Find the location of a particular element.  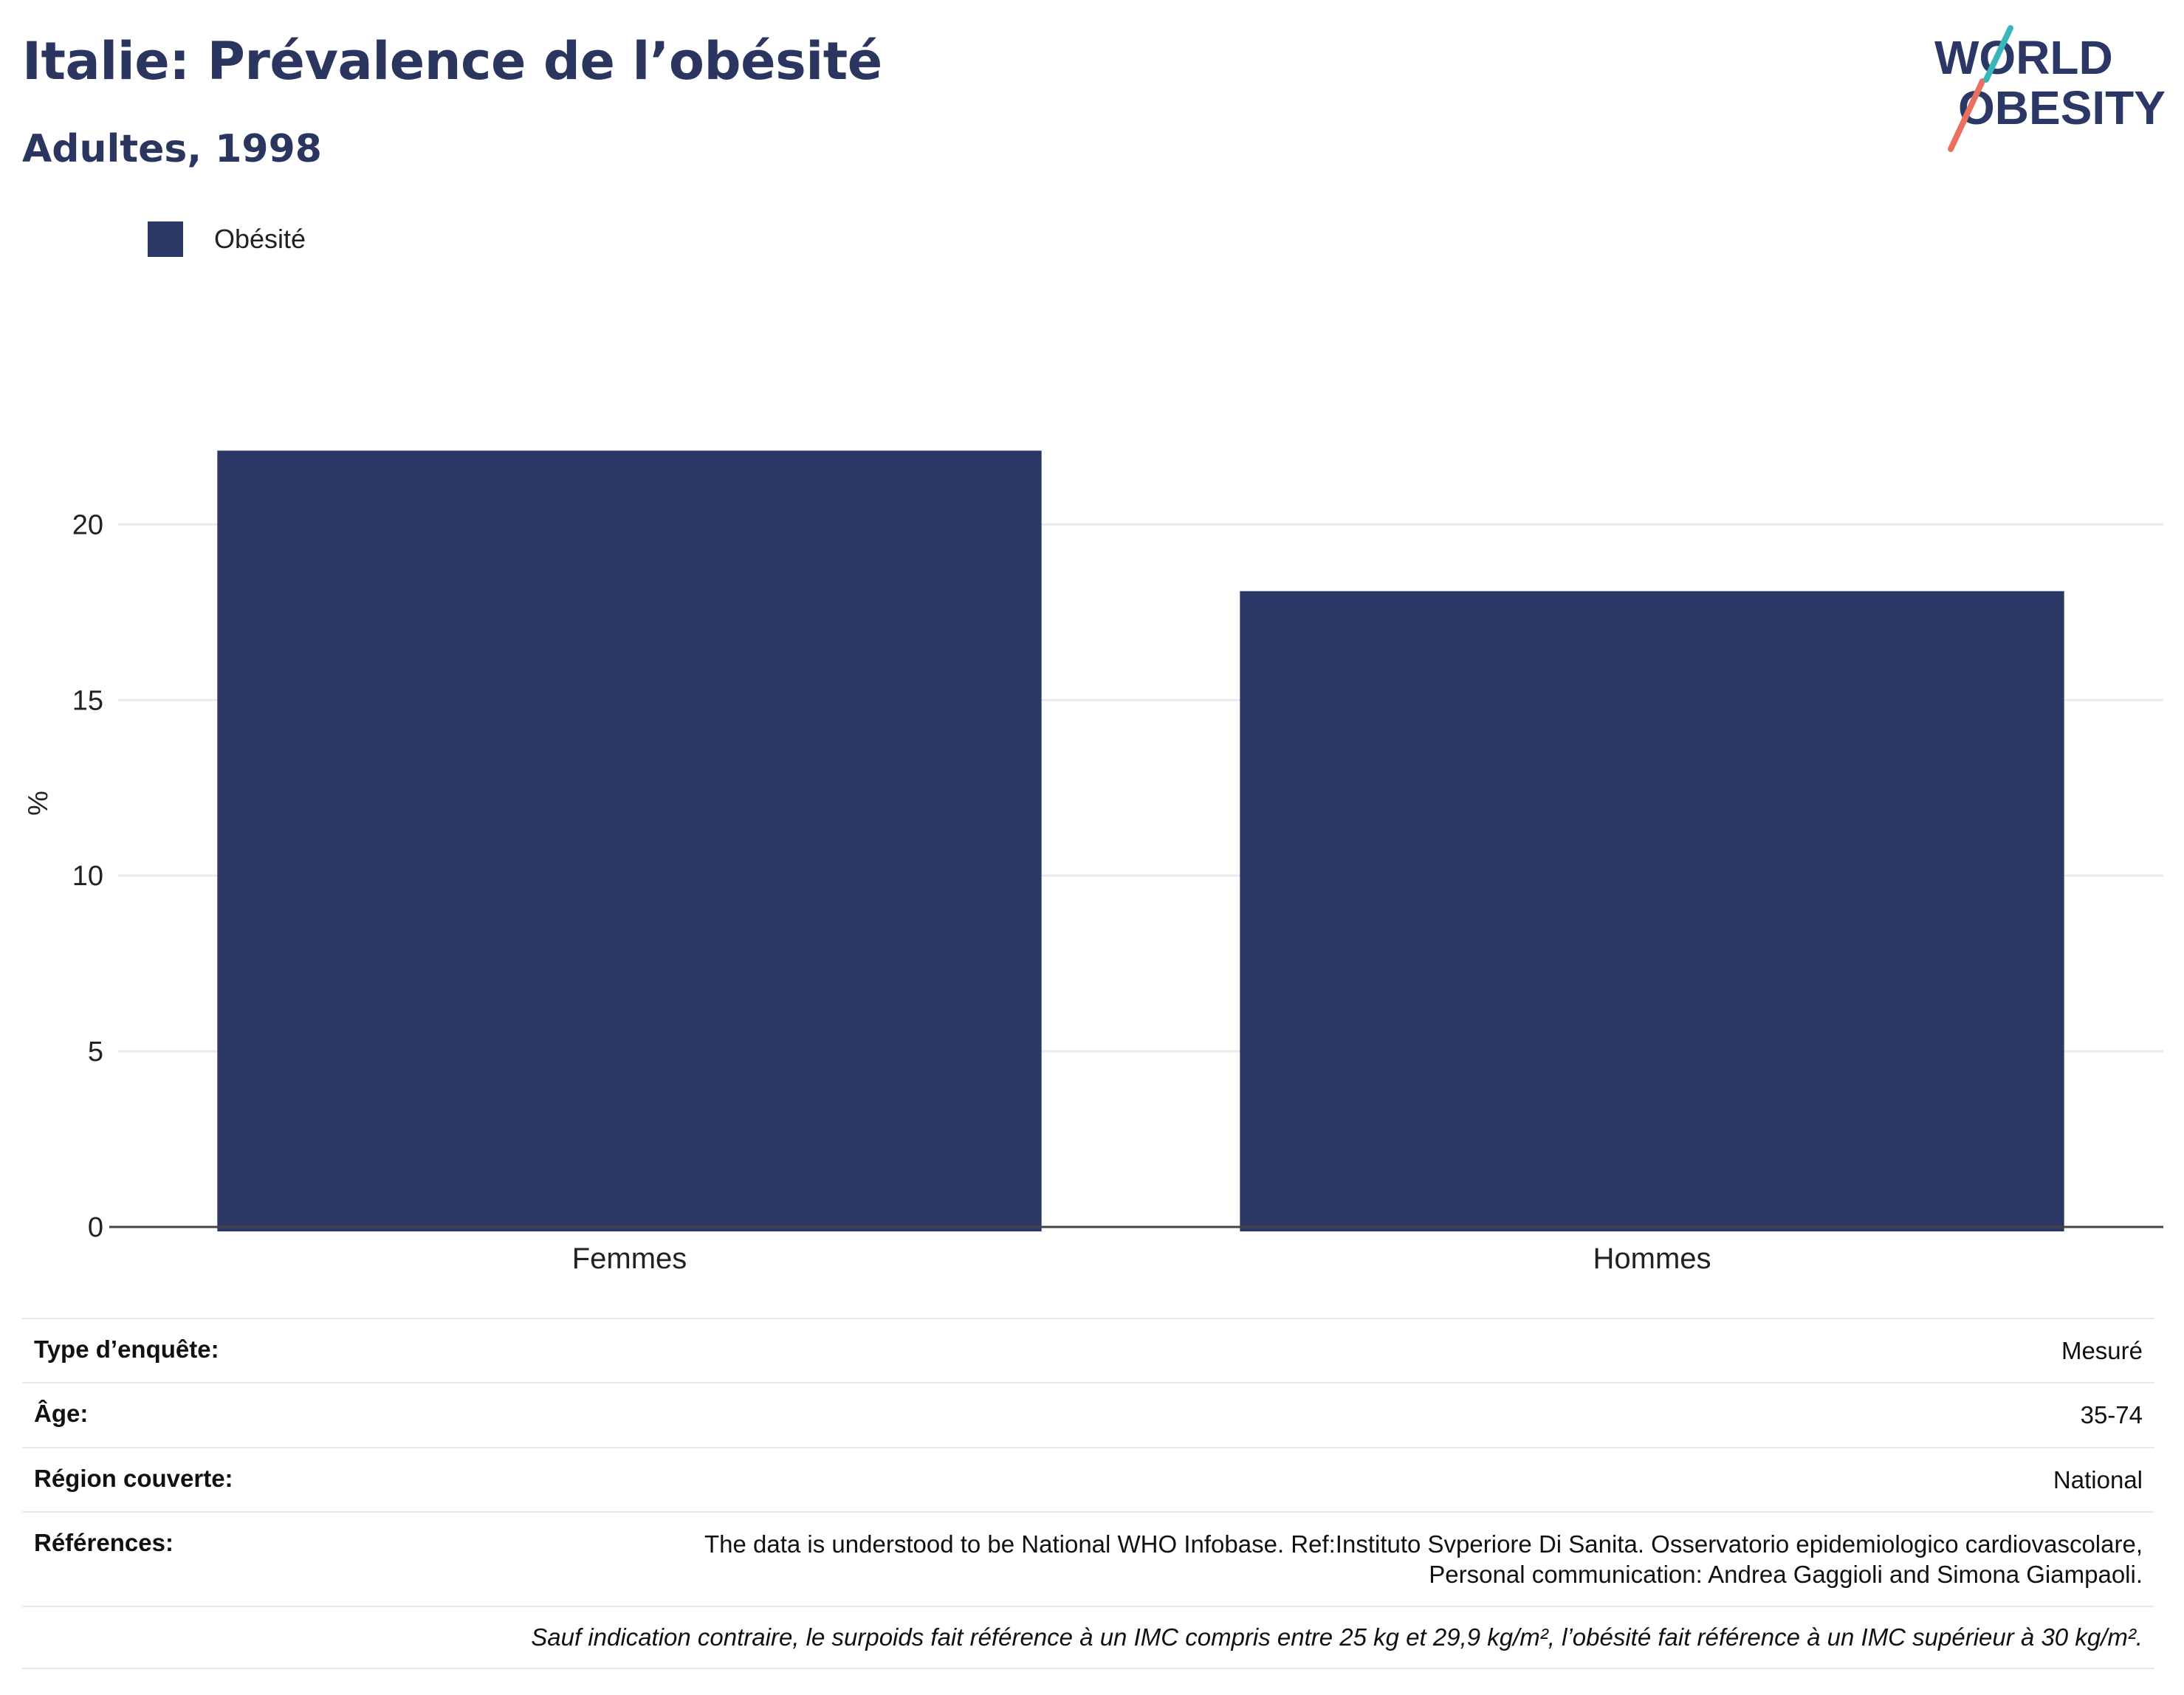

y-tick-label: 0 is located at coordinates (96, 1227).